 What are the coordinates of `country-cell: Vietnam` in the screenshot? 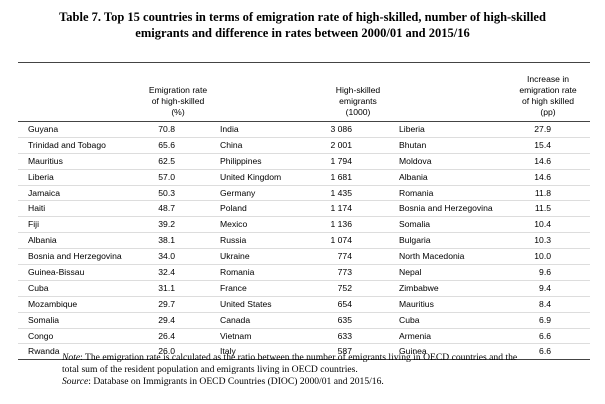 It's located at (236, 335).